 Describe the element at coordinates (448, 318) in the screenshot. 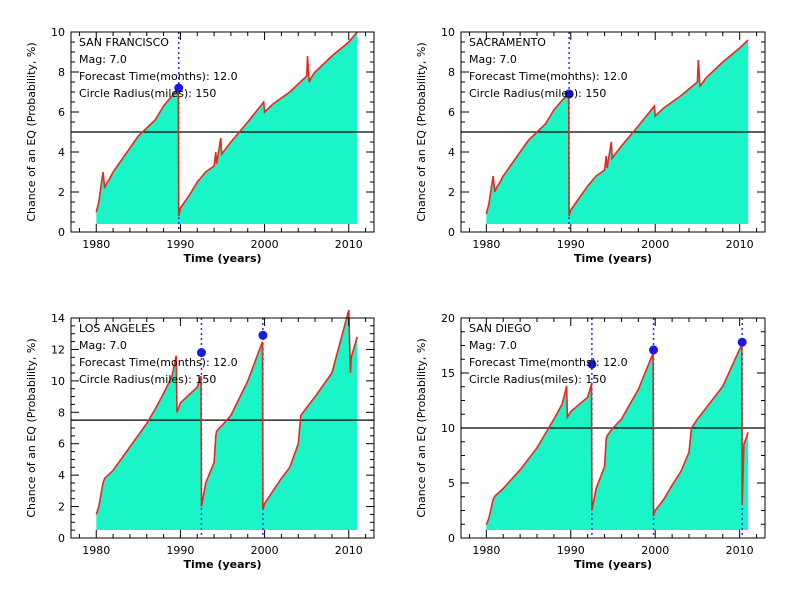

I see `y-tick-label: 20` at that location.